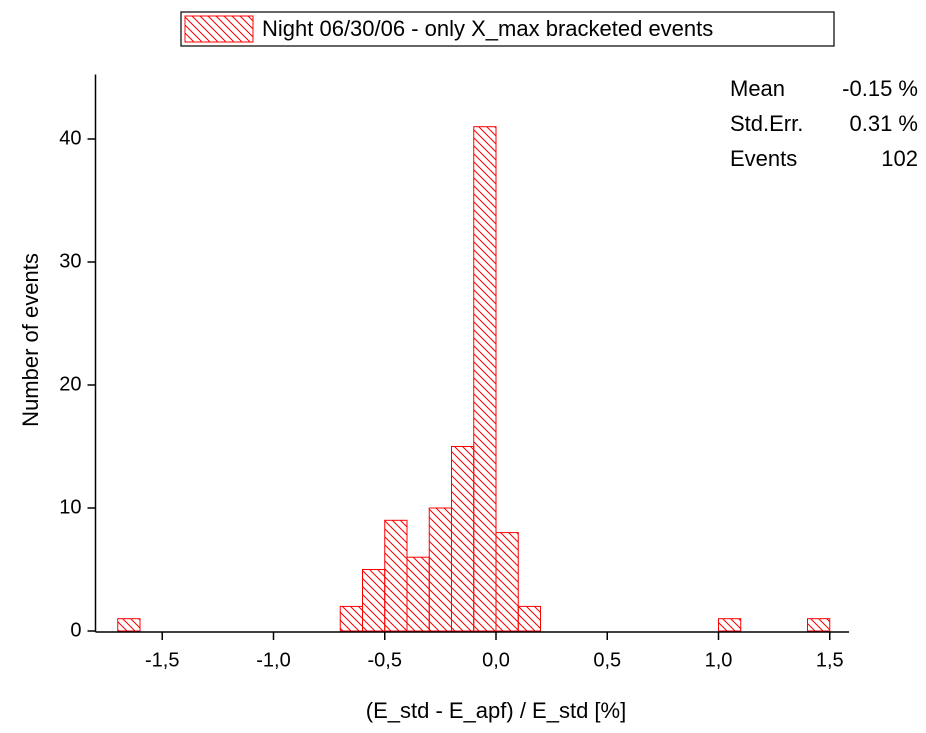 The width and height of the screenshot is (926, 733). Describe the element at coordinates (70, 384) in the screenshot. I see `y-tick-label: 20` at that location.